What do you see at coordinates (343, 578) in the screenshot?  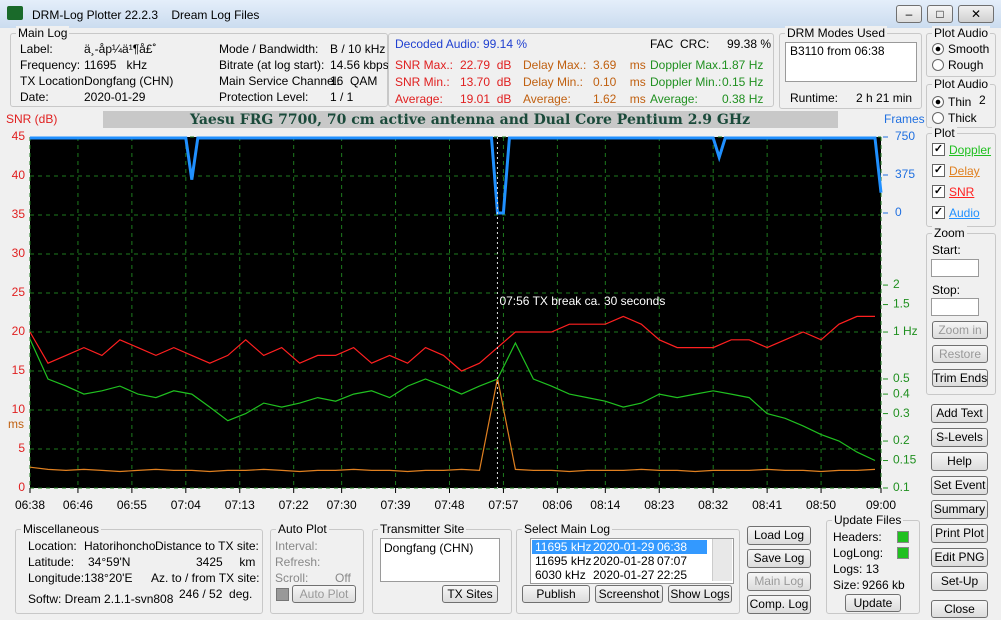 I see `auto-plot-scroll-value: Off` at bounding box center [343, 578].